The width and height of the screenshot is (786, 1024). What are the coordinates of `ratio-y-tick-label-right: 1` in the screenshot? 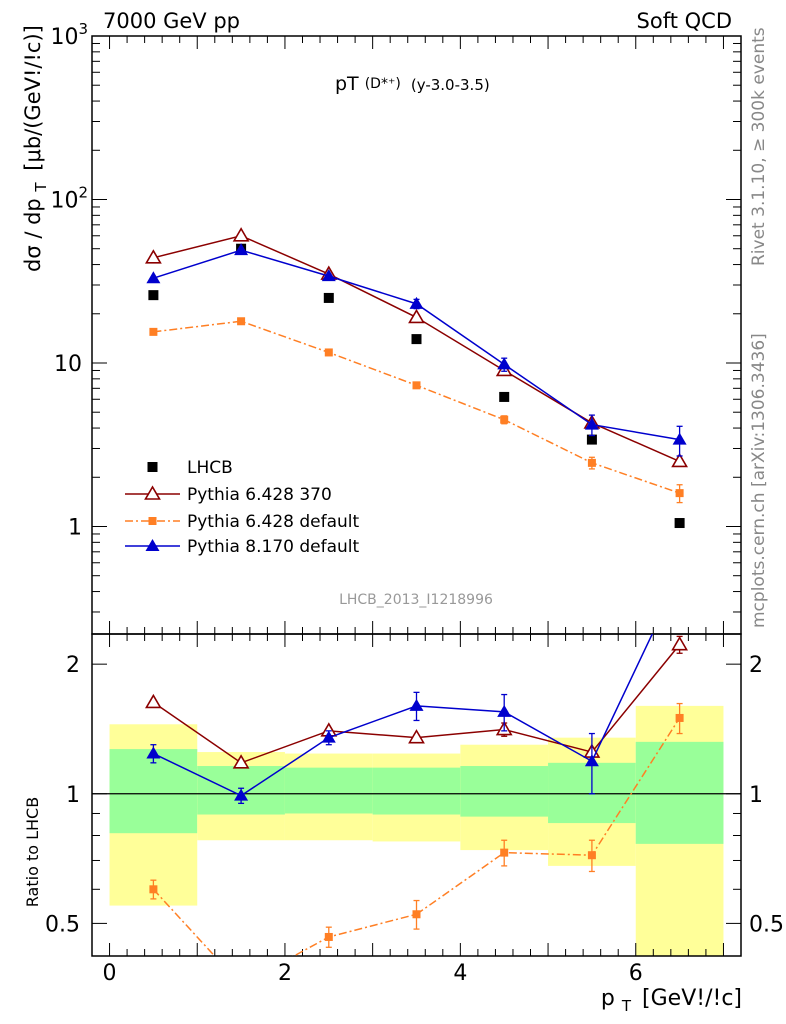 It's located at (756, 795).